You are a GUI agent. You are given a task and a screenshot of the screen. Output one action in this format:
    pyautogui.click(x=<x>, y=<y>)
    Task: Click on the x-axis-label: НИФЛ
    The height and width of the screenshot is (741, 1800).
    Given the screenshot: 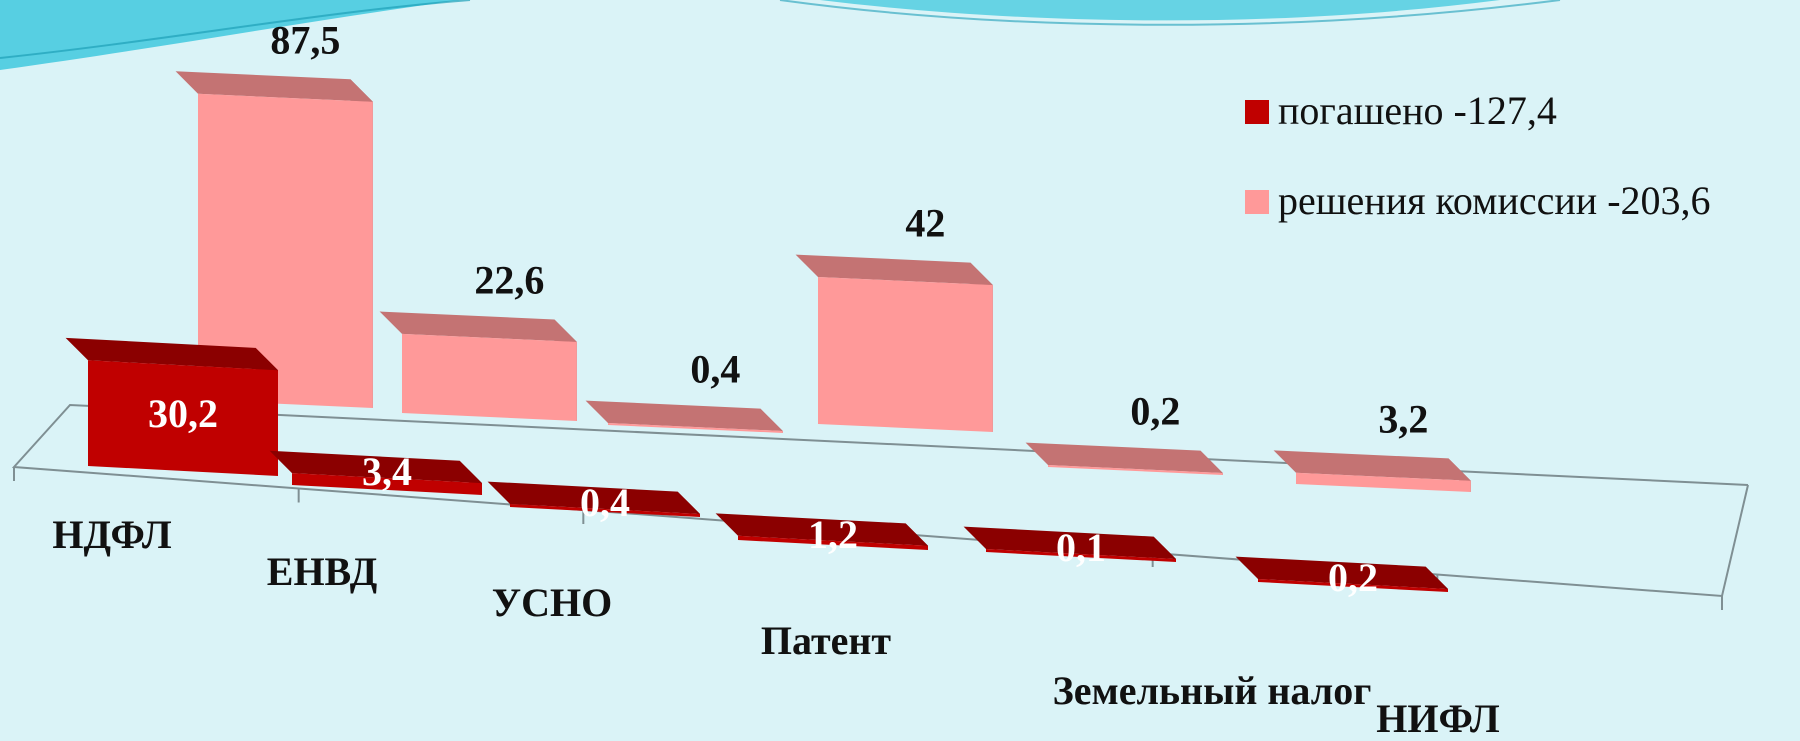 What is the action you would take?
    pyautogui.click(x=1438, y=718)
    